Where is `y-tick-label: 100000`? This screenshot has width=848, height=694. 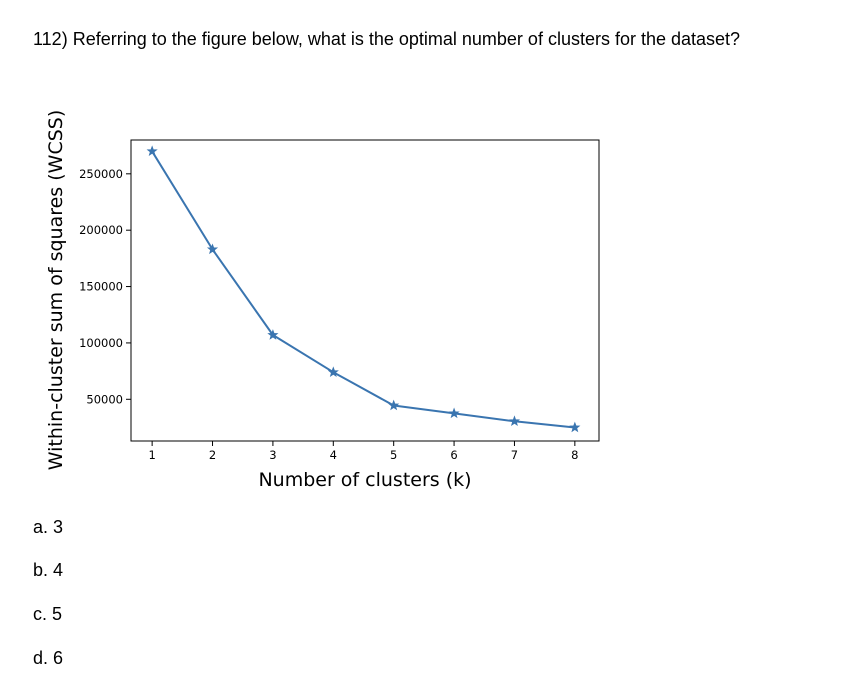
y-tick-label: 100000 is located at coordinates (101, 343).